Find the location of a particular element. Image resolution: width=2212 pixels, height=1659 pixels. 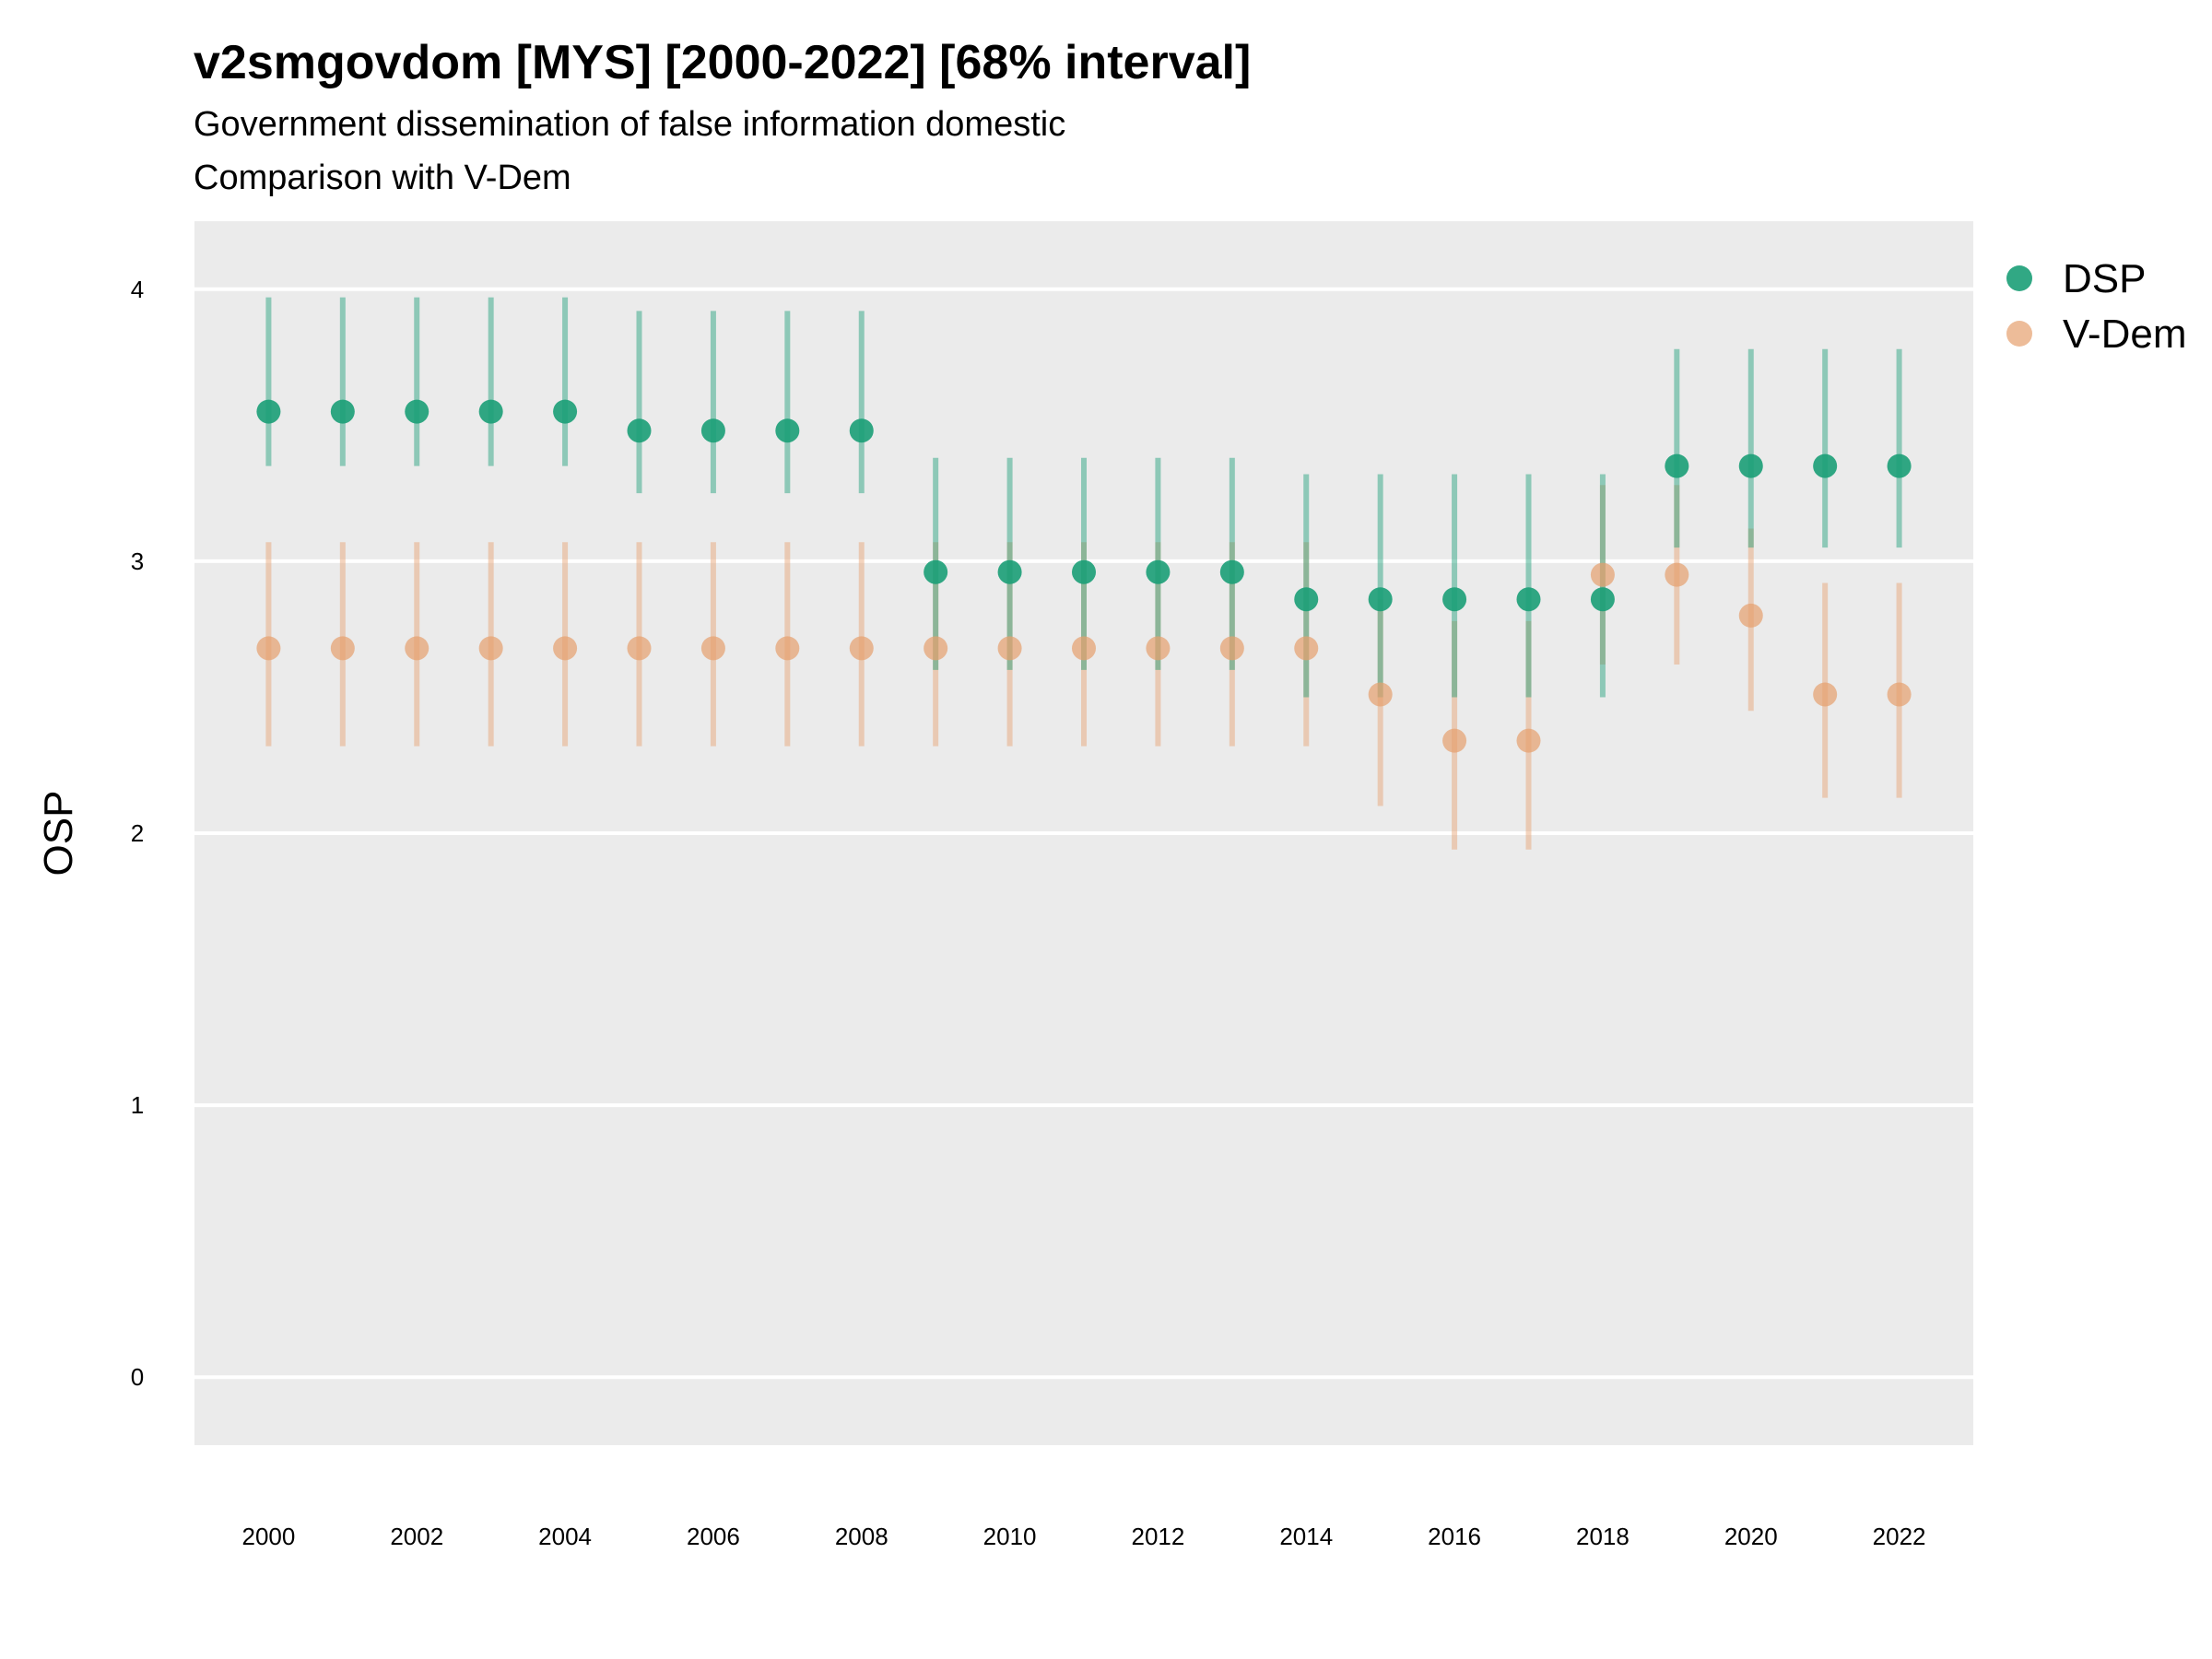

dsp-point-2007 is located at coordinates (787, 430).